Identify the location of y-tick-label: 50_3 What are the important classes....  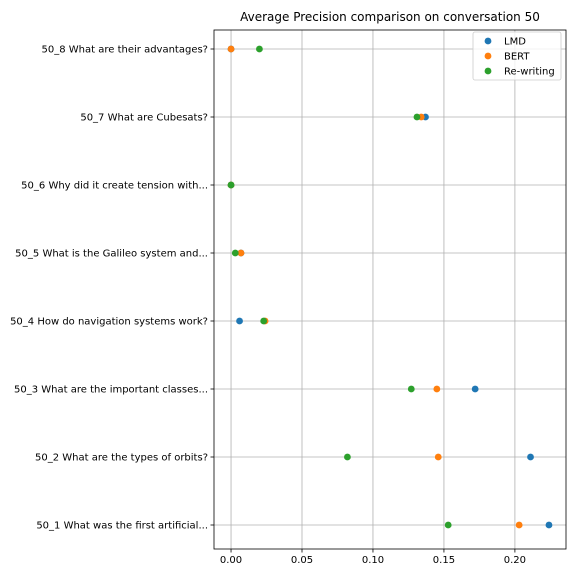
(111, 390).